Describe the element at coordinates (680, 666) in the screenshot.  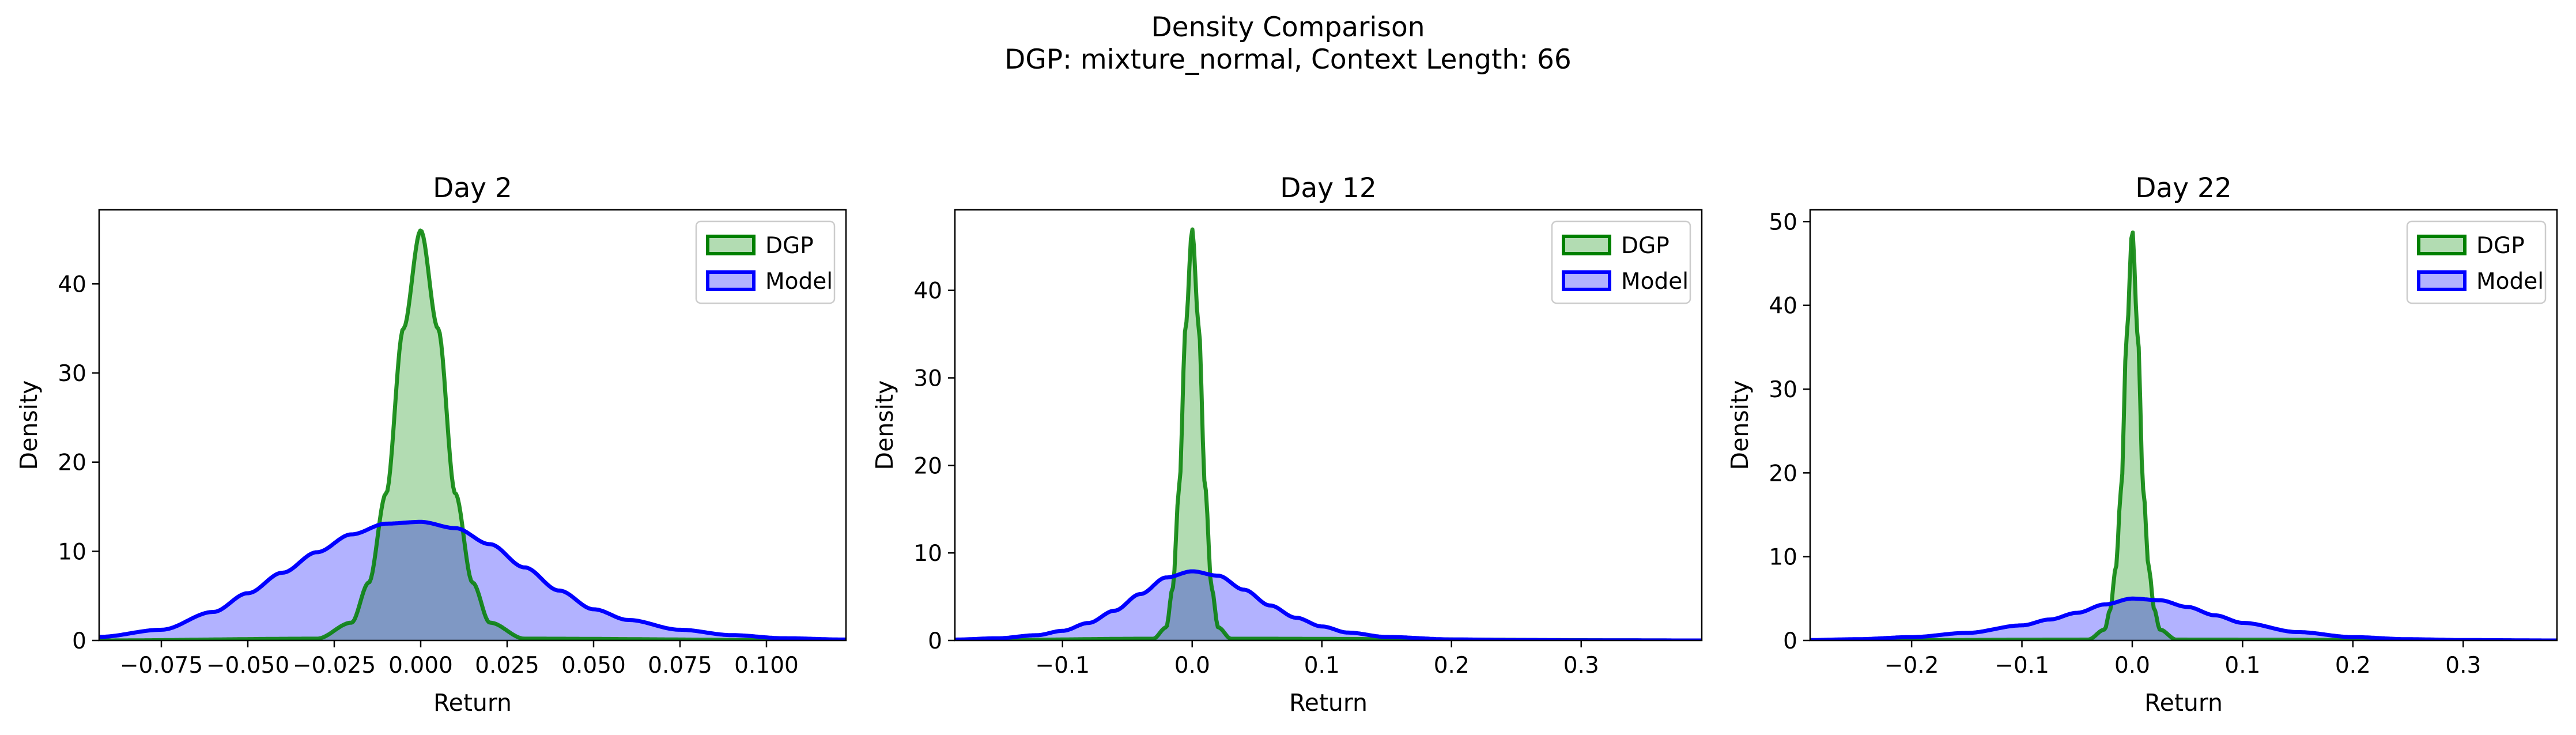
I see `x-tick-label: 0.075` at that location.